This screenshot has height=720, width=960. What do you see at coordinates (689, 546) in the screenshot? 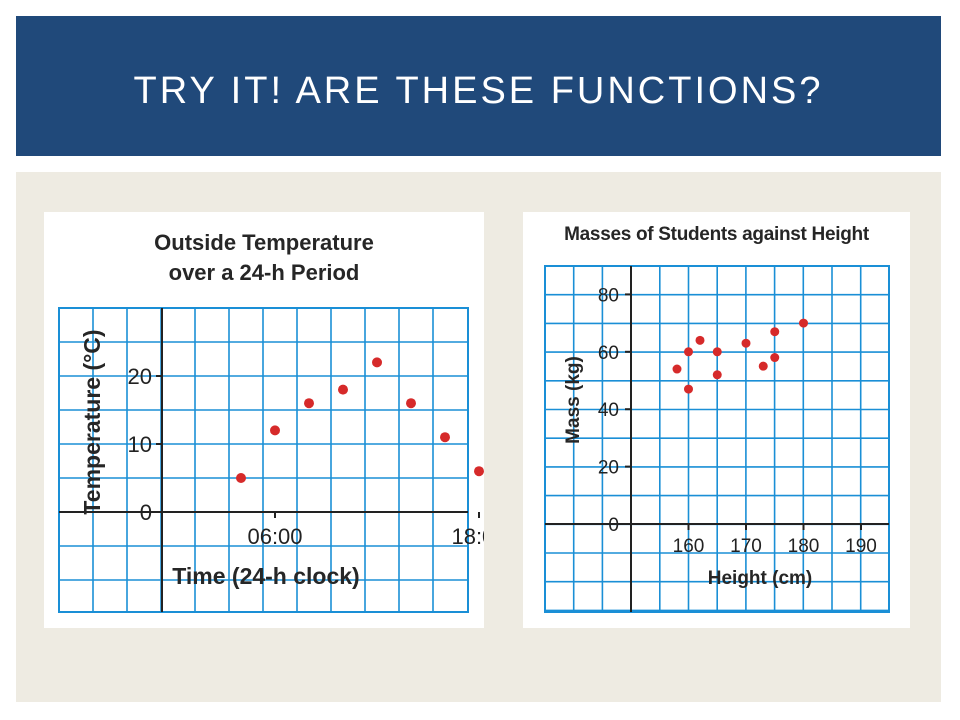
I see `x-tick-label: 160` at bounding box center [689, 546].